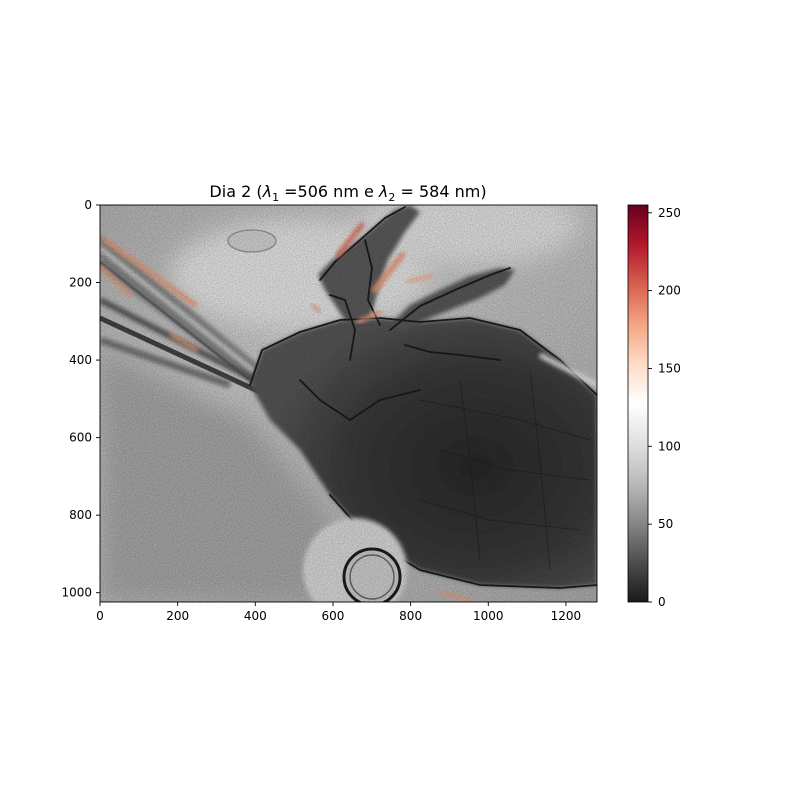 This screenshot has height=804, width=800. What do you see at coordinates (410, 616) in the screenshot?
I see `x-tick-label-4: 800` at bounding box center [410, 616].